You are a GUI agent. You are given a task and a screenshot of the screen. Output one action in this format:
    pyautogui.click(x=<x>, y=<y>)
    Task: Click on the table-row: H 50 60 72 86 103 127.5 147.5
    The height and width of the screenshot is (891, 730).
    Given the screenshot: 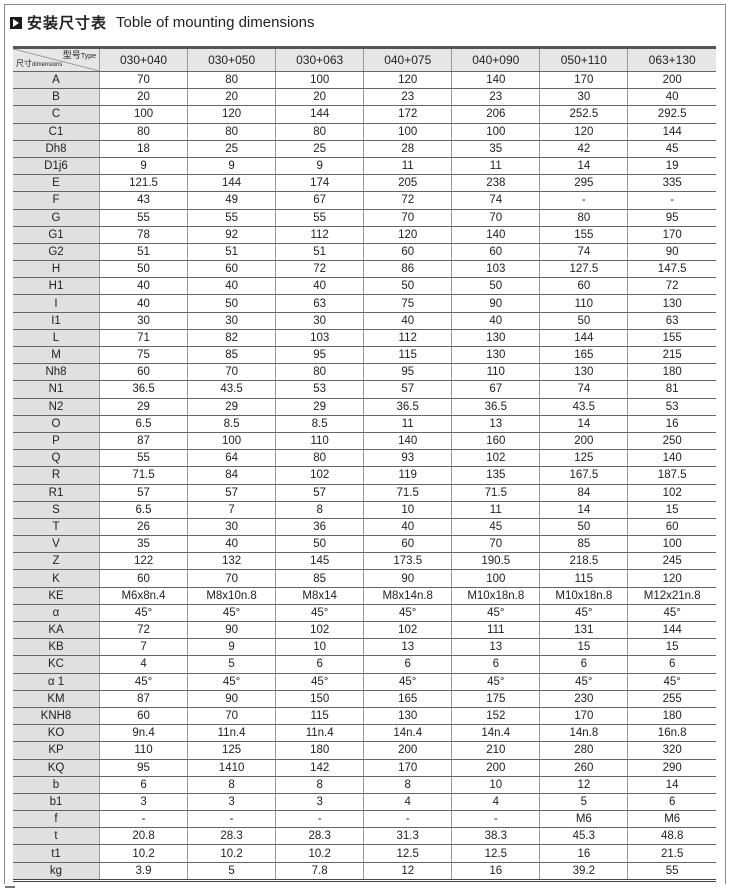 What is the action you would take?
    pyautogui.click(x=364, y=269)
    